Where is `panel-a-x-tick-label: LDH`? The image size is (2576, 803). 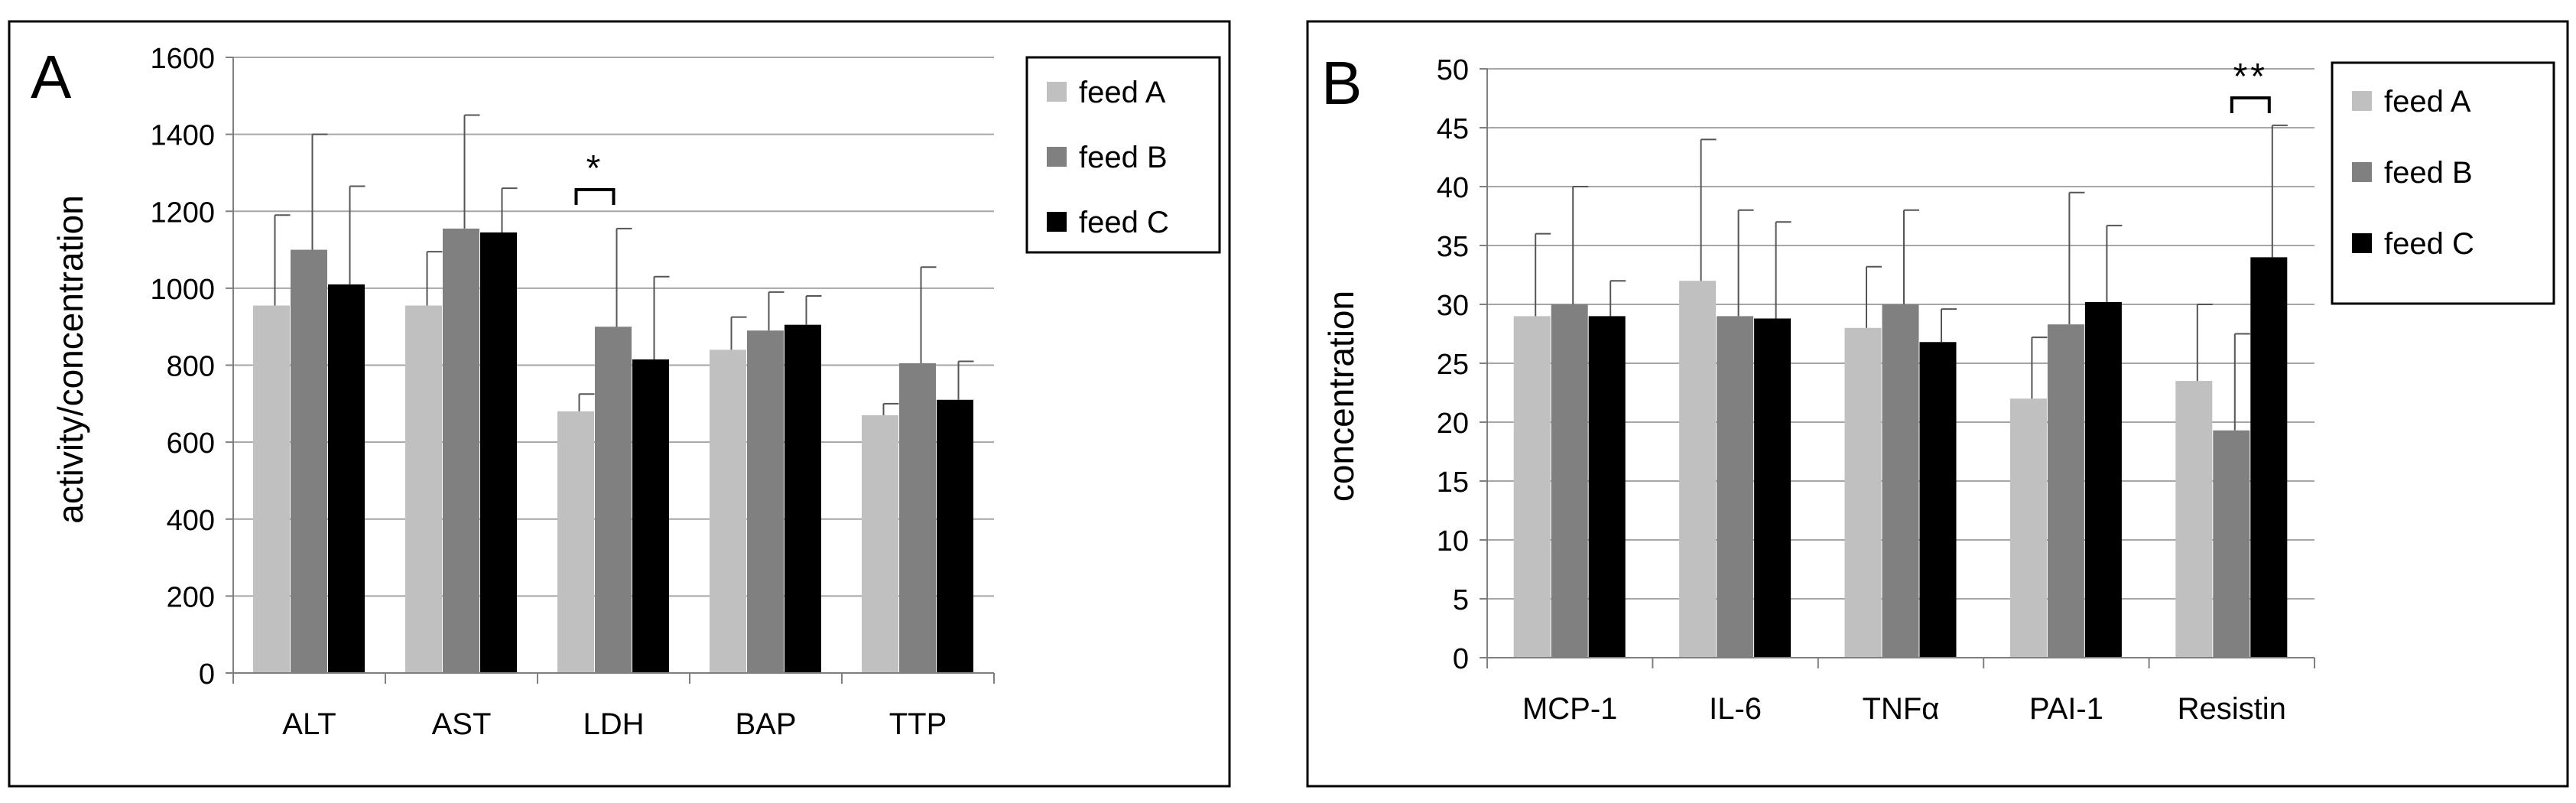
panel-a-x-tick-label: LDH is located at coordinates (614, 724).